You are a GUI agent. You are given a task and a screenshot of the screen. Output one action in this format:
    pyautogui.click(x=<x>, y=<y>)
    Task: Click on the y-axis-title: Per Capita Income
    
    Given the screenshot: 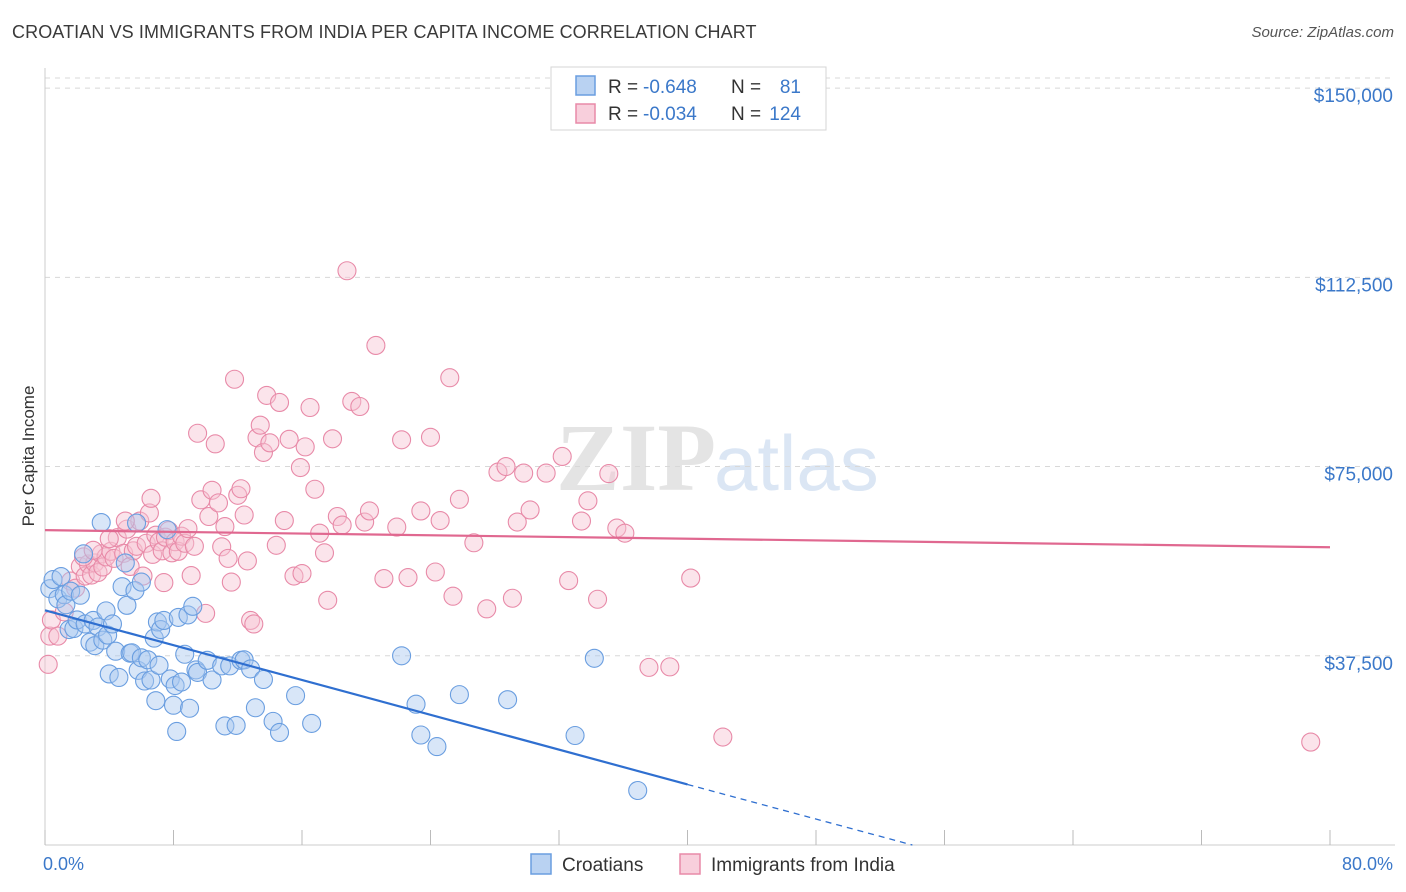 What is the action you would take?
    pyautogui.click(x=28, y=456)
    